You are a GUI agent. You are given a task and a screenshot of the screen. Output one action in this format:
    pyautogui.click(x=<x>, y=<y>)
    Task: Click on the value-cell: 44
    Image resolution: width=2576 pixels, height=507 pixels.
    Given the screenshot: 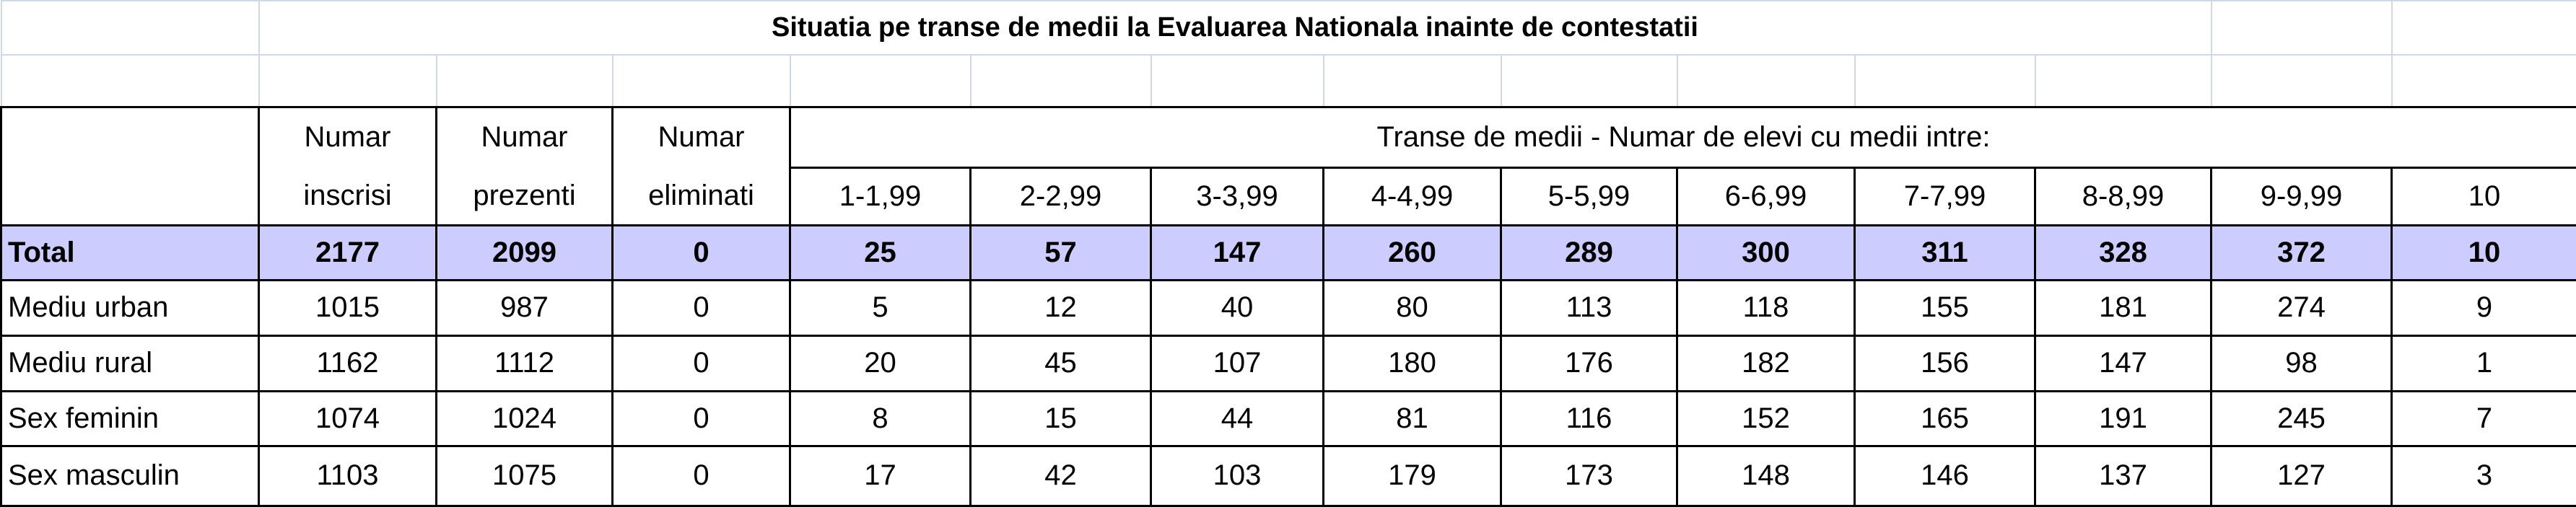 What is the action you would take?
    pyautogui.click(x=1237, y=418)
    